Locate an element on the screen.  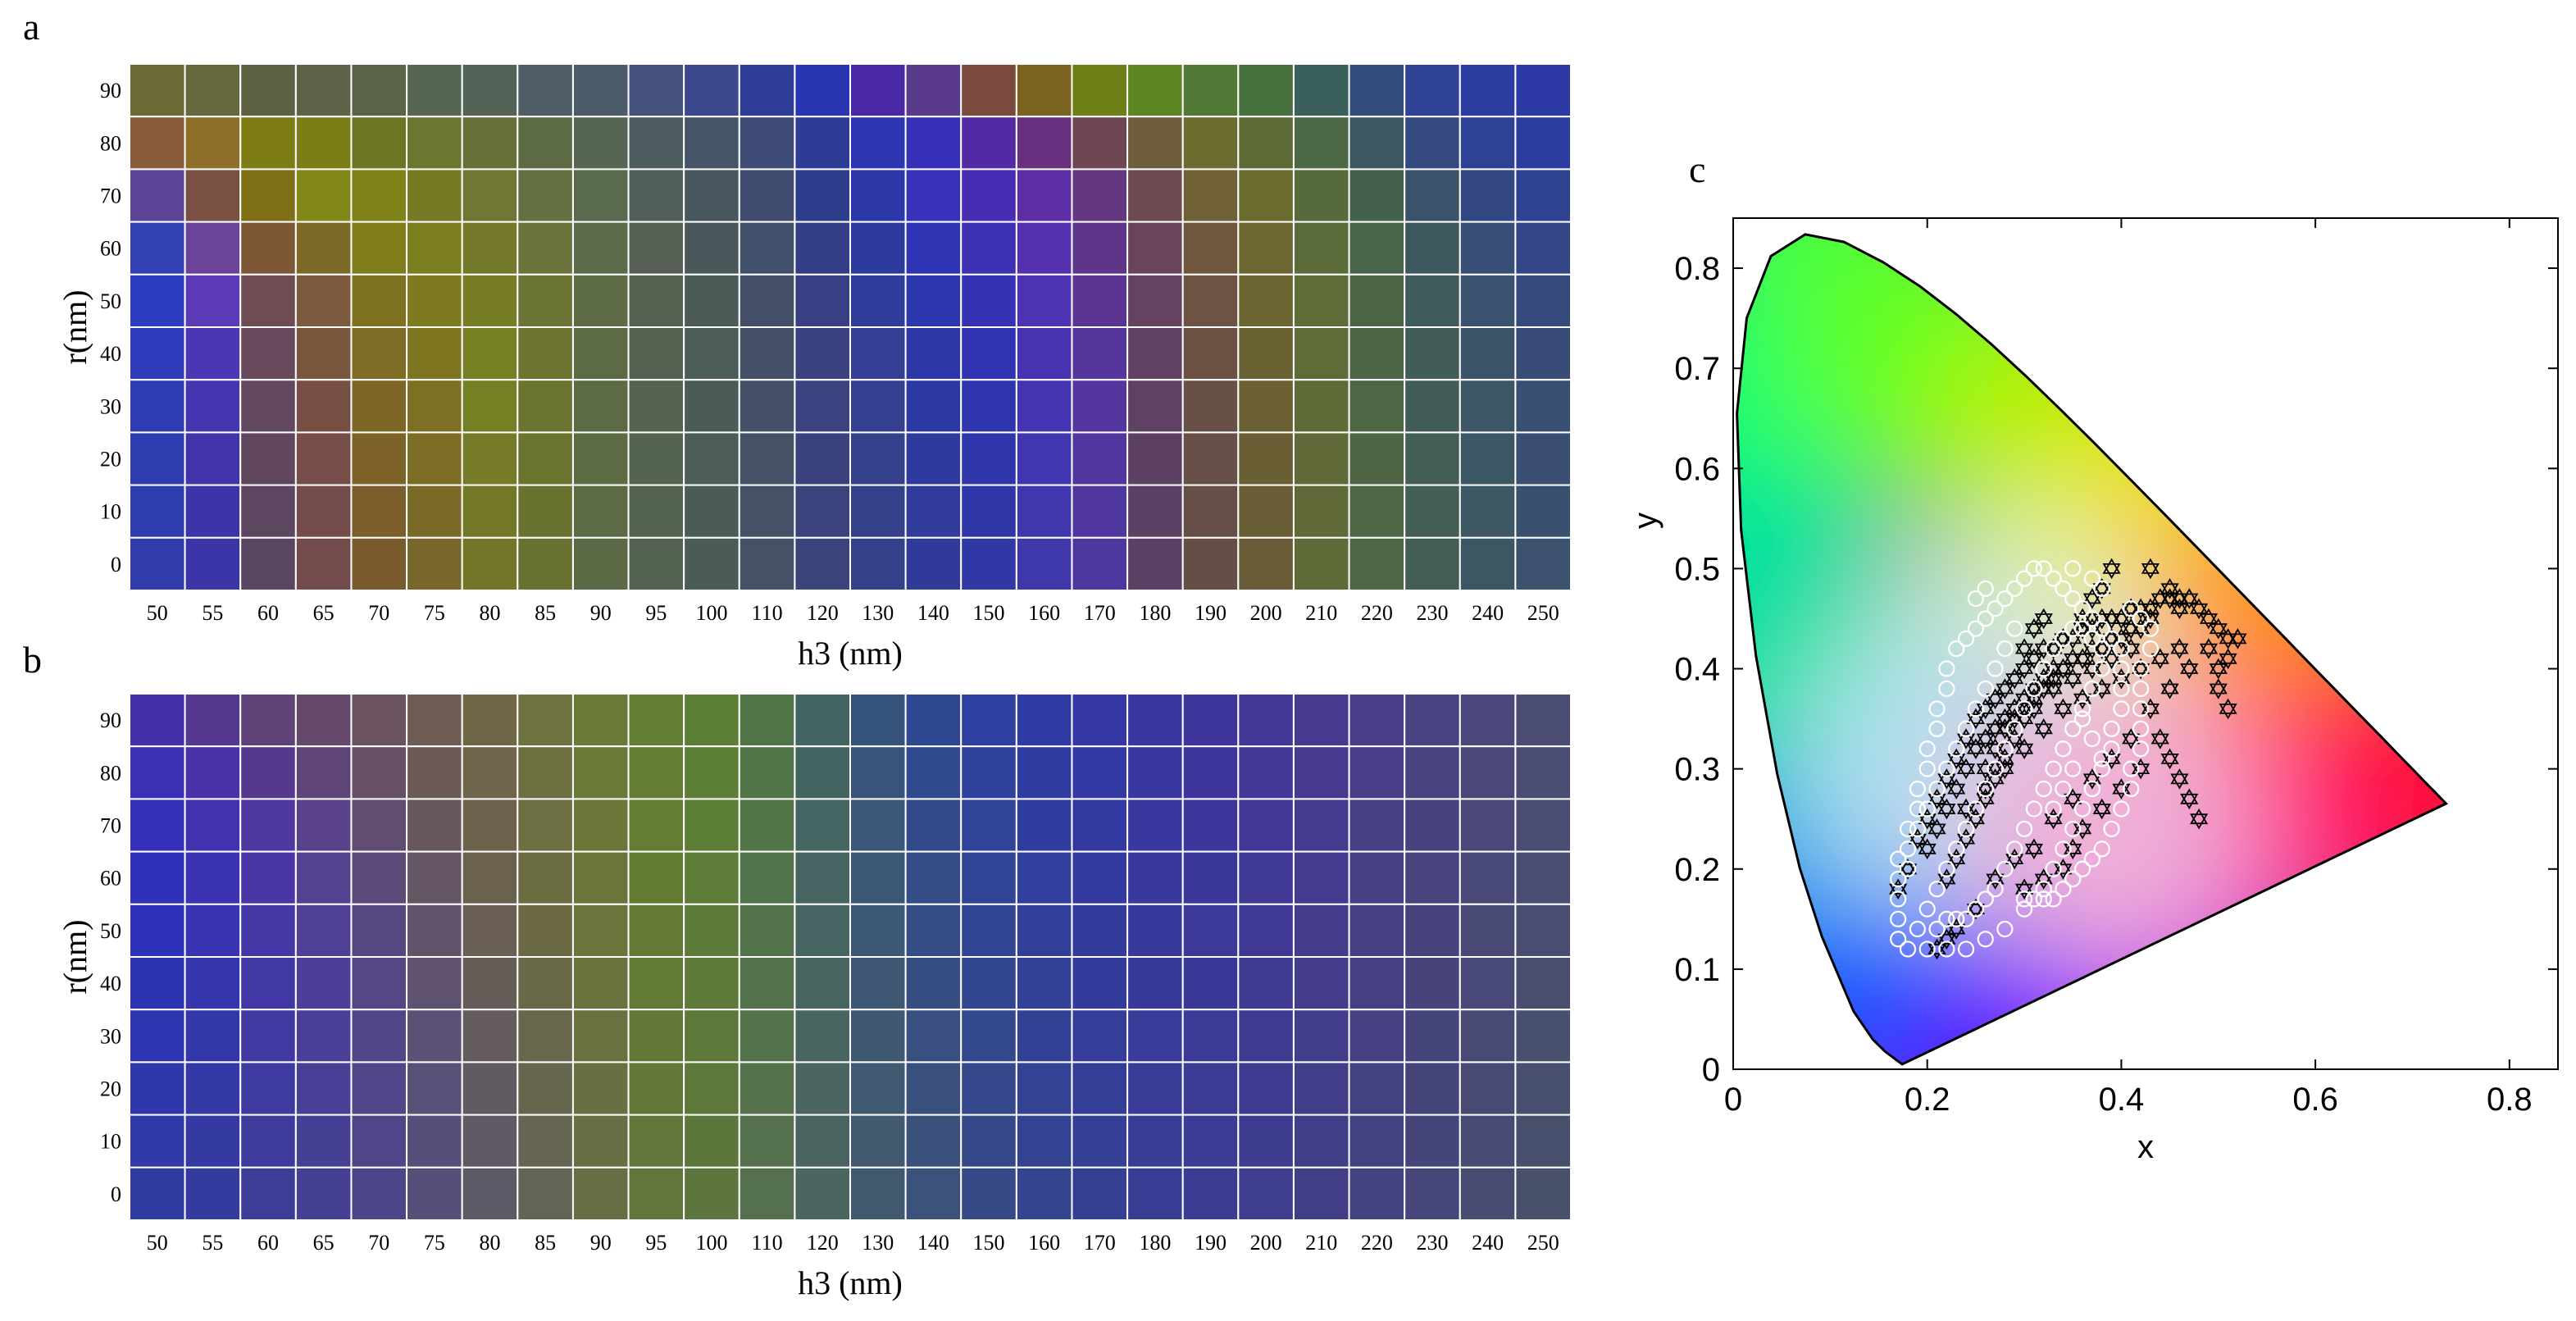
y-tick-label: 0.6 is located at coordinates (1697, 469).